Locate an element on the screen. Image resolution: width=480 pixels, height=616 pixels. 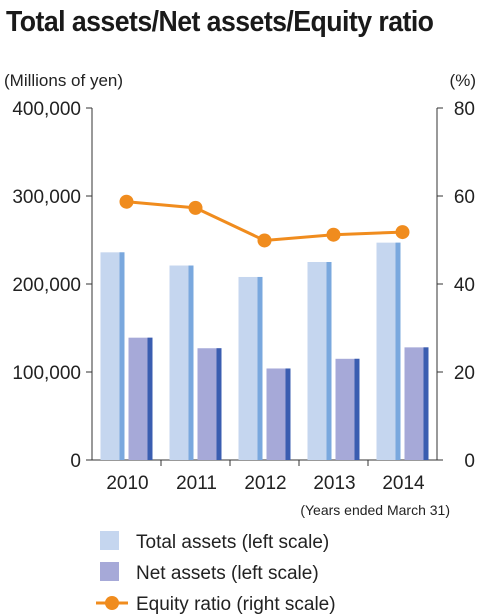
right-tick-label: 20 is located at coordinates (464, 373).